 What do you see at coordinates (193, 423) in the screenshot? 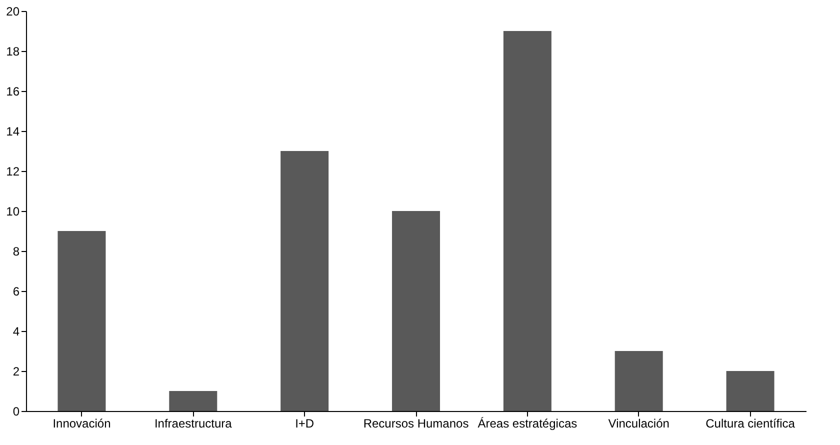
I see `x-tick-label: Infraestructura` at bounding box center [193, 423].